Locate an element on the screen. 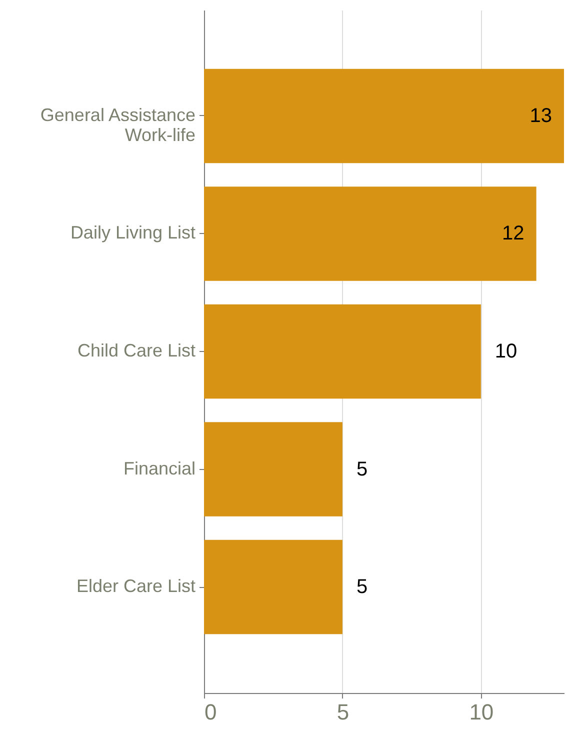 This screenshot has width=566, height=734. y-tick-label: Daily Living List is located at coordinates (133, 232).